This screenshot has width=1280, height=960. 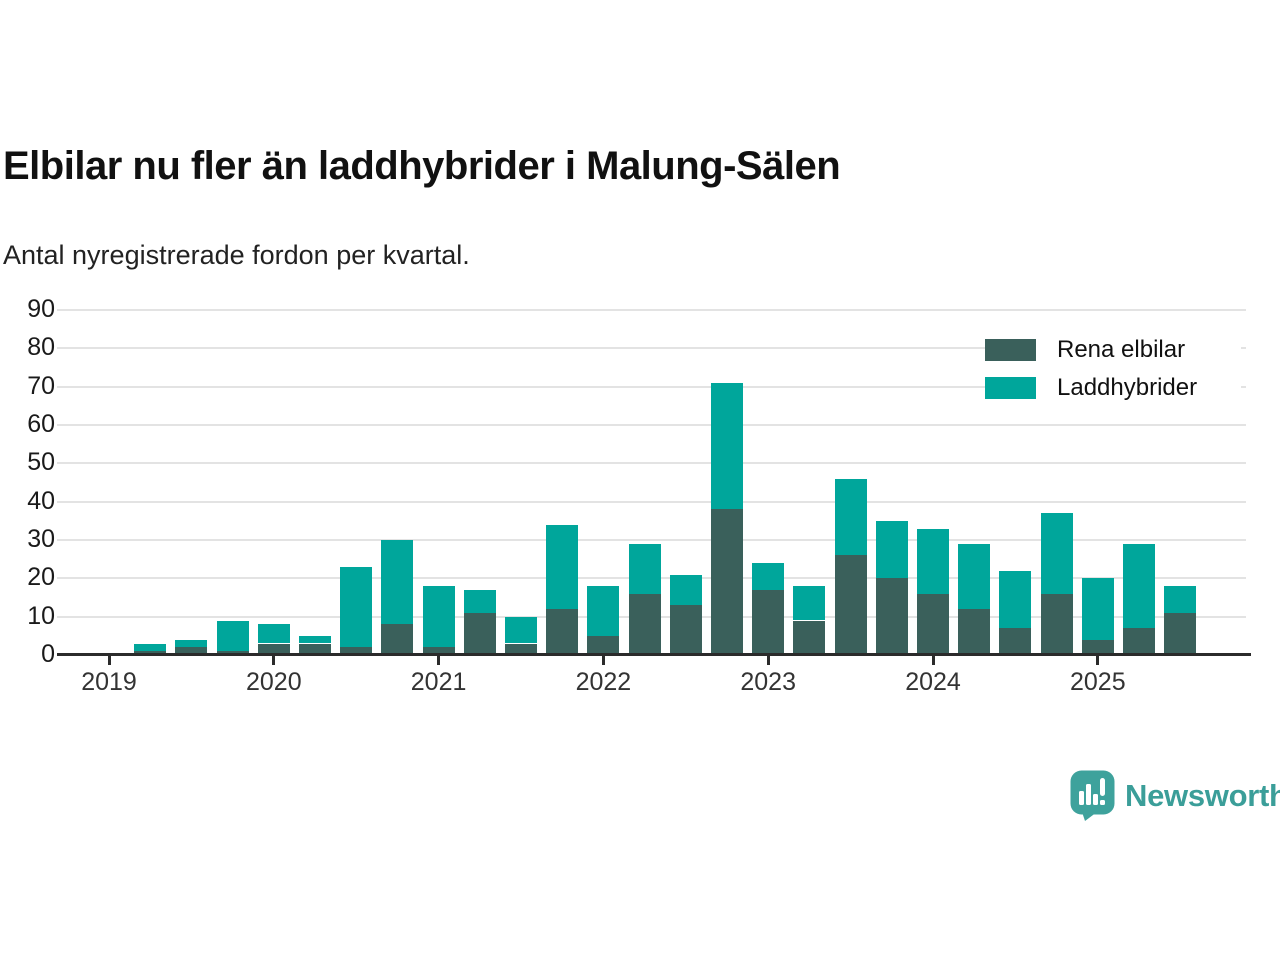 I want to click on x-axis-tick-2022, so click(x=603, y=660).